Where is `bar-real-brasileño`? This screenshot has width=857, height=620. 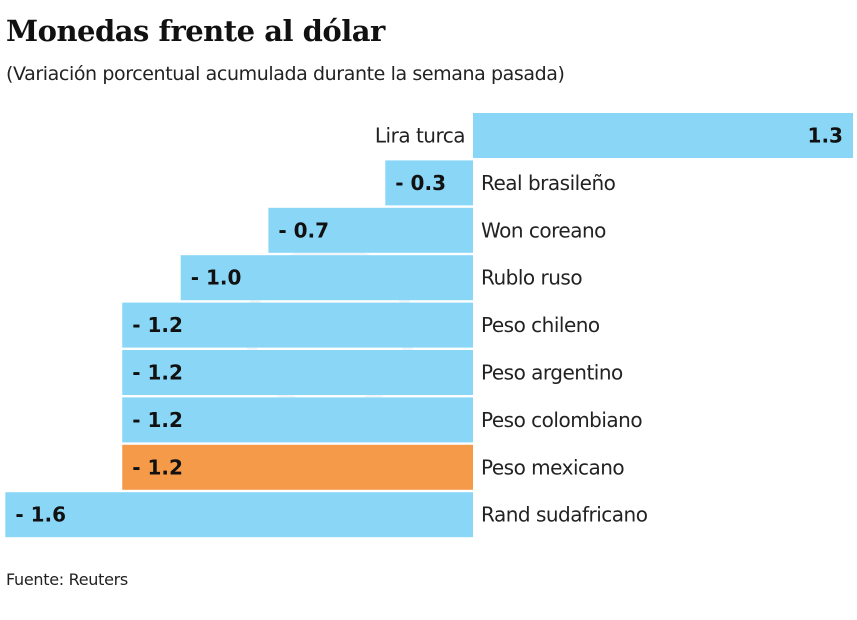 bar-real-brasileño is located at coordinates (429, 183).